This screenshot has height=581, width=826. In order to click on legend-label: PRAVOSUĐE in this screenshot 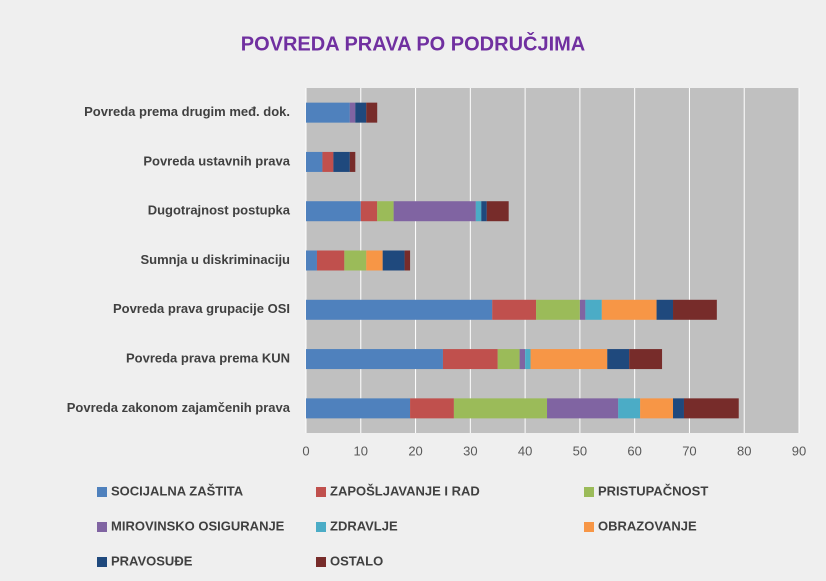, I will do `click(152, 560)`.